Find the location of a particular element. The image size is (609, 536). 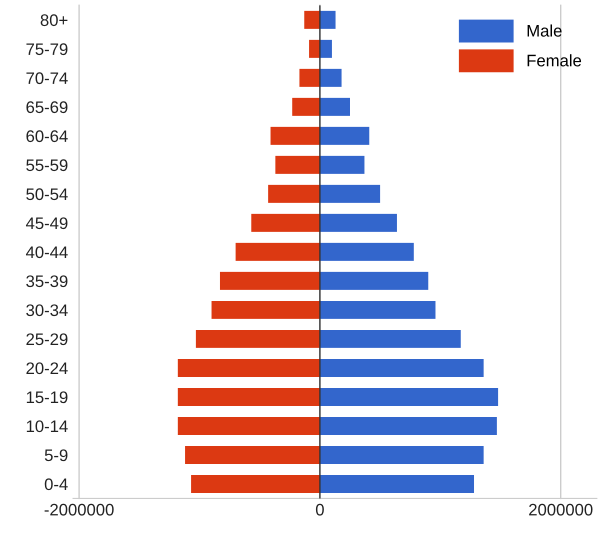

y-tick-label: 35-39 is located at coordinates (47, 281).